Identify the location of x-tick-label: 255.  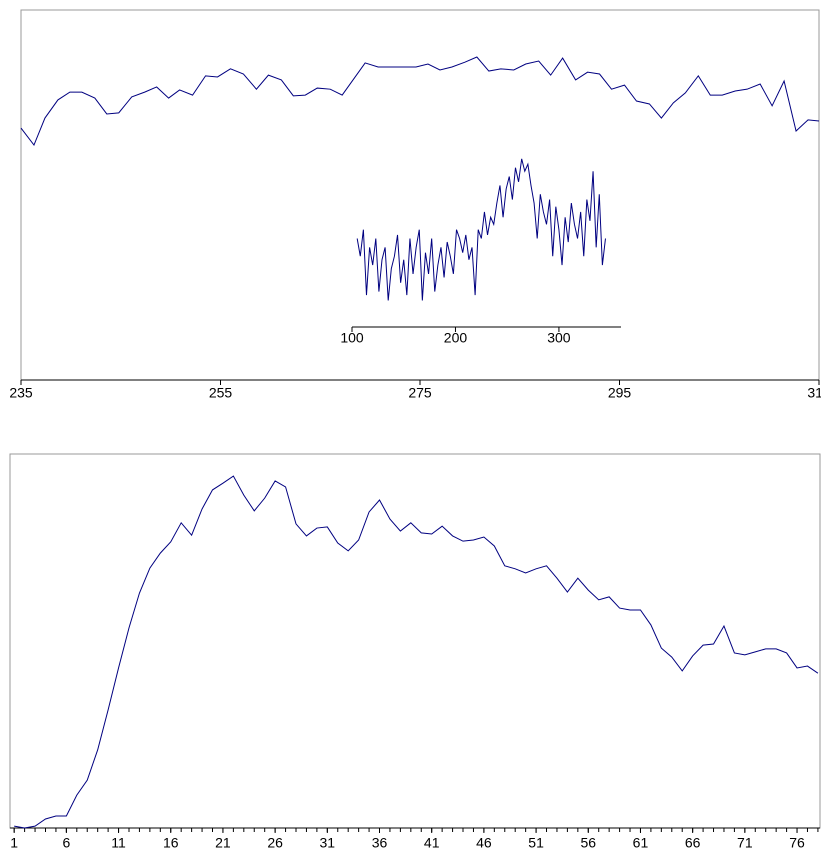
(221, 393).